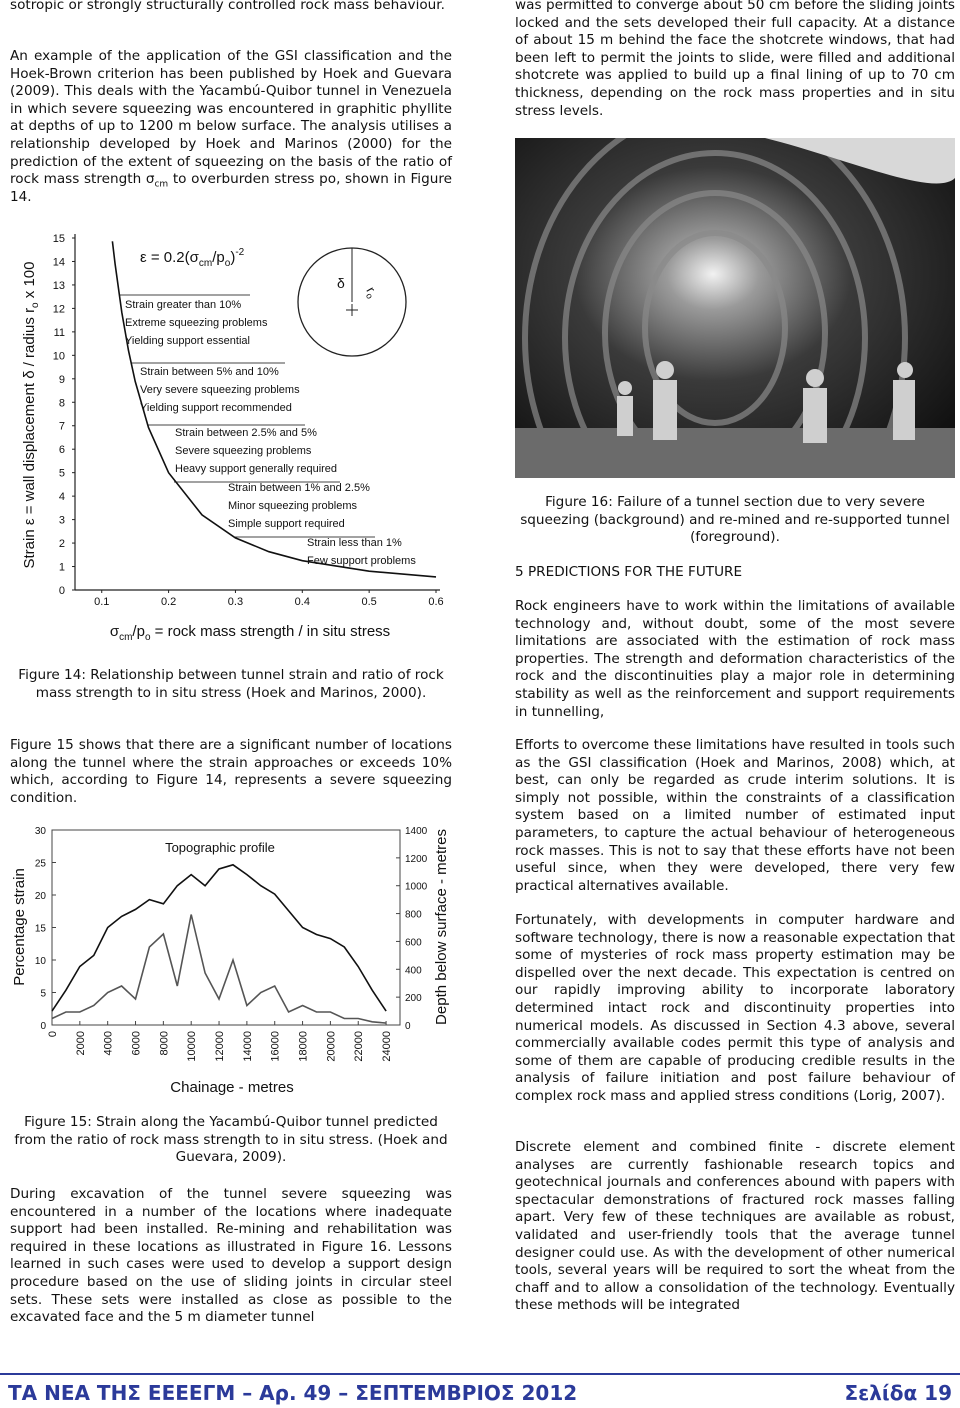 This screenshot has width=960, height=1408. Describe the element at coordinates (368, 602) in the screenshot. I see `x-tick-label: 0.5` at that location.